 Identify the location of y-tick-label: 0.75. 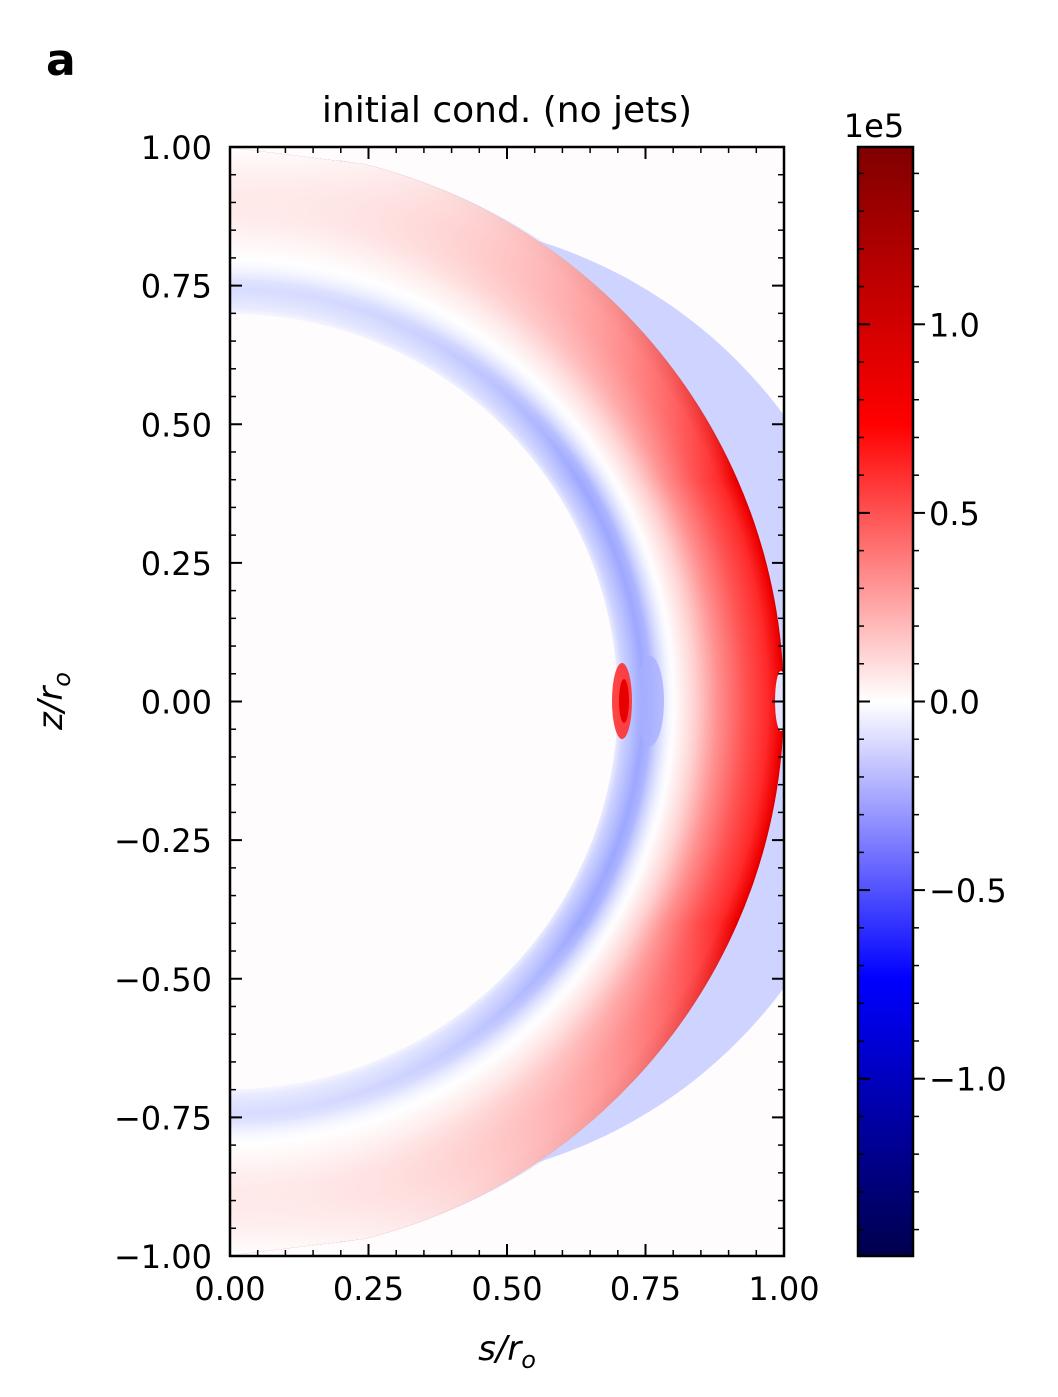
(176, 287).